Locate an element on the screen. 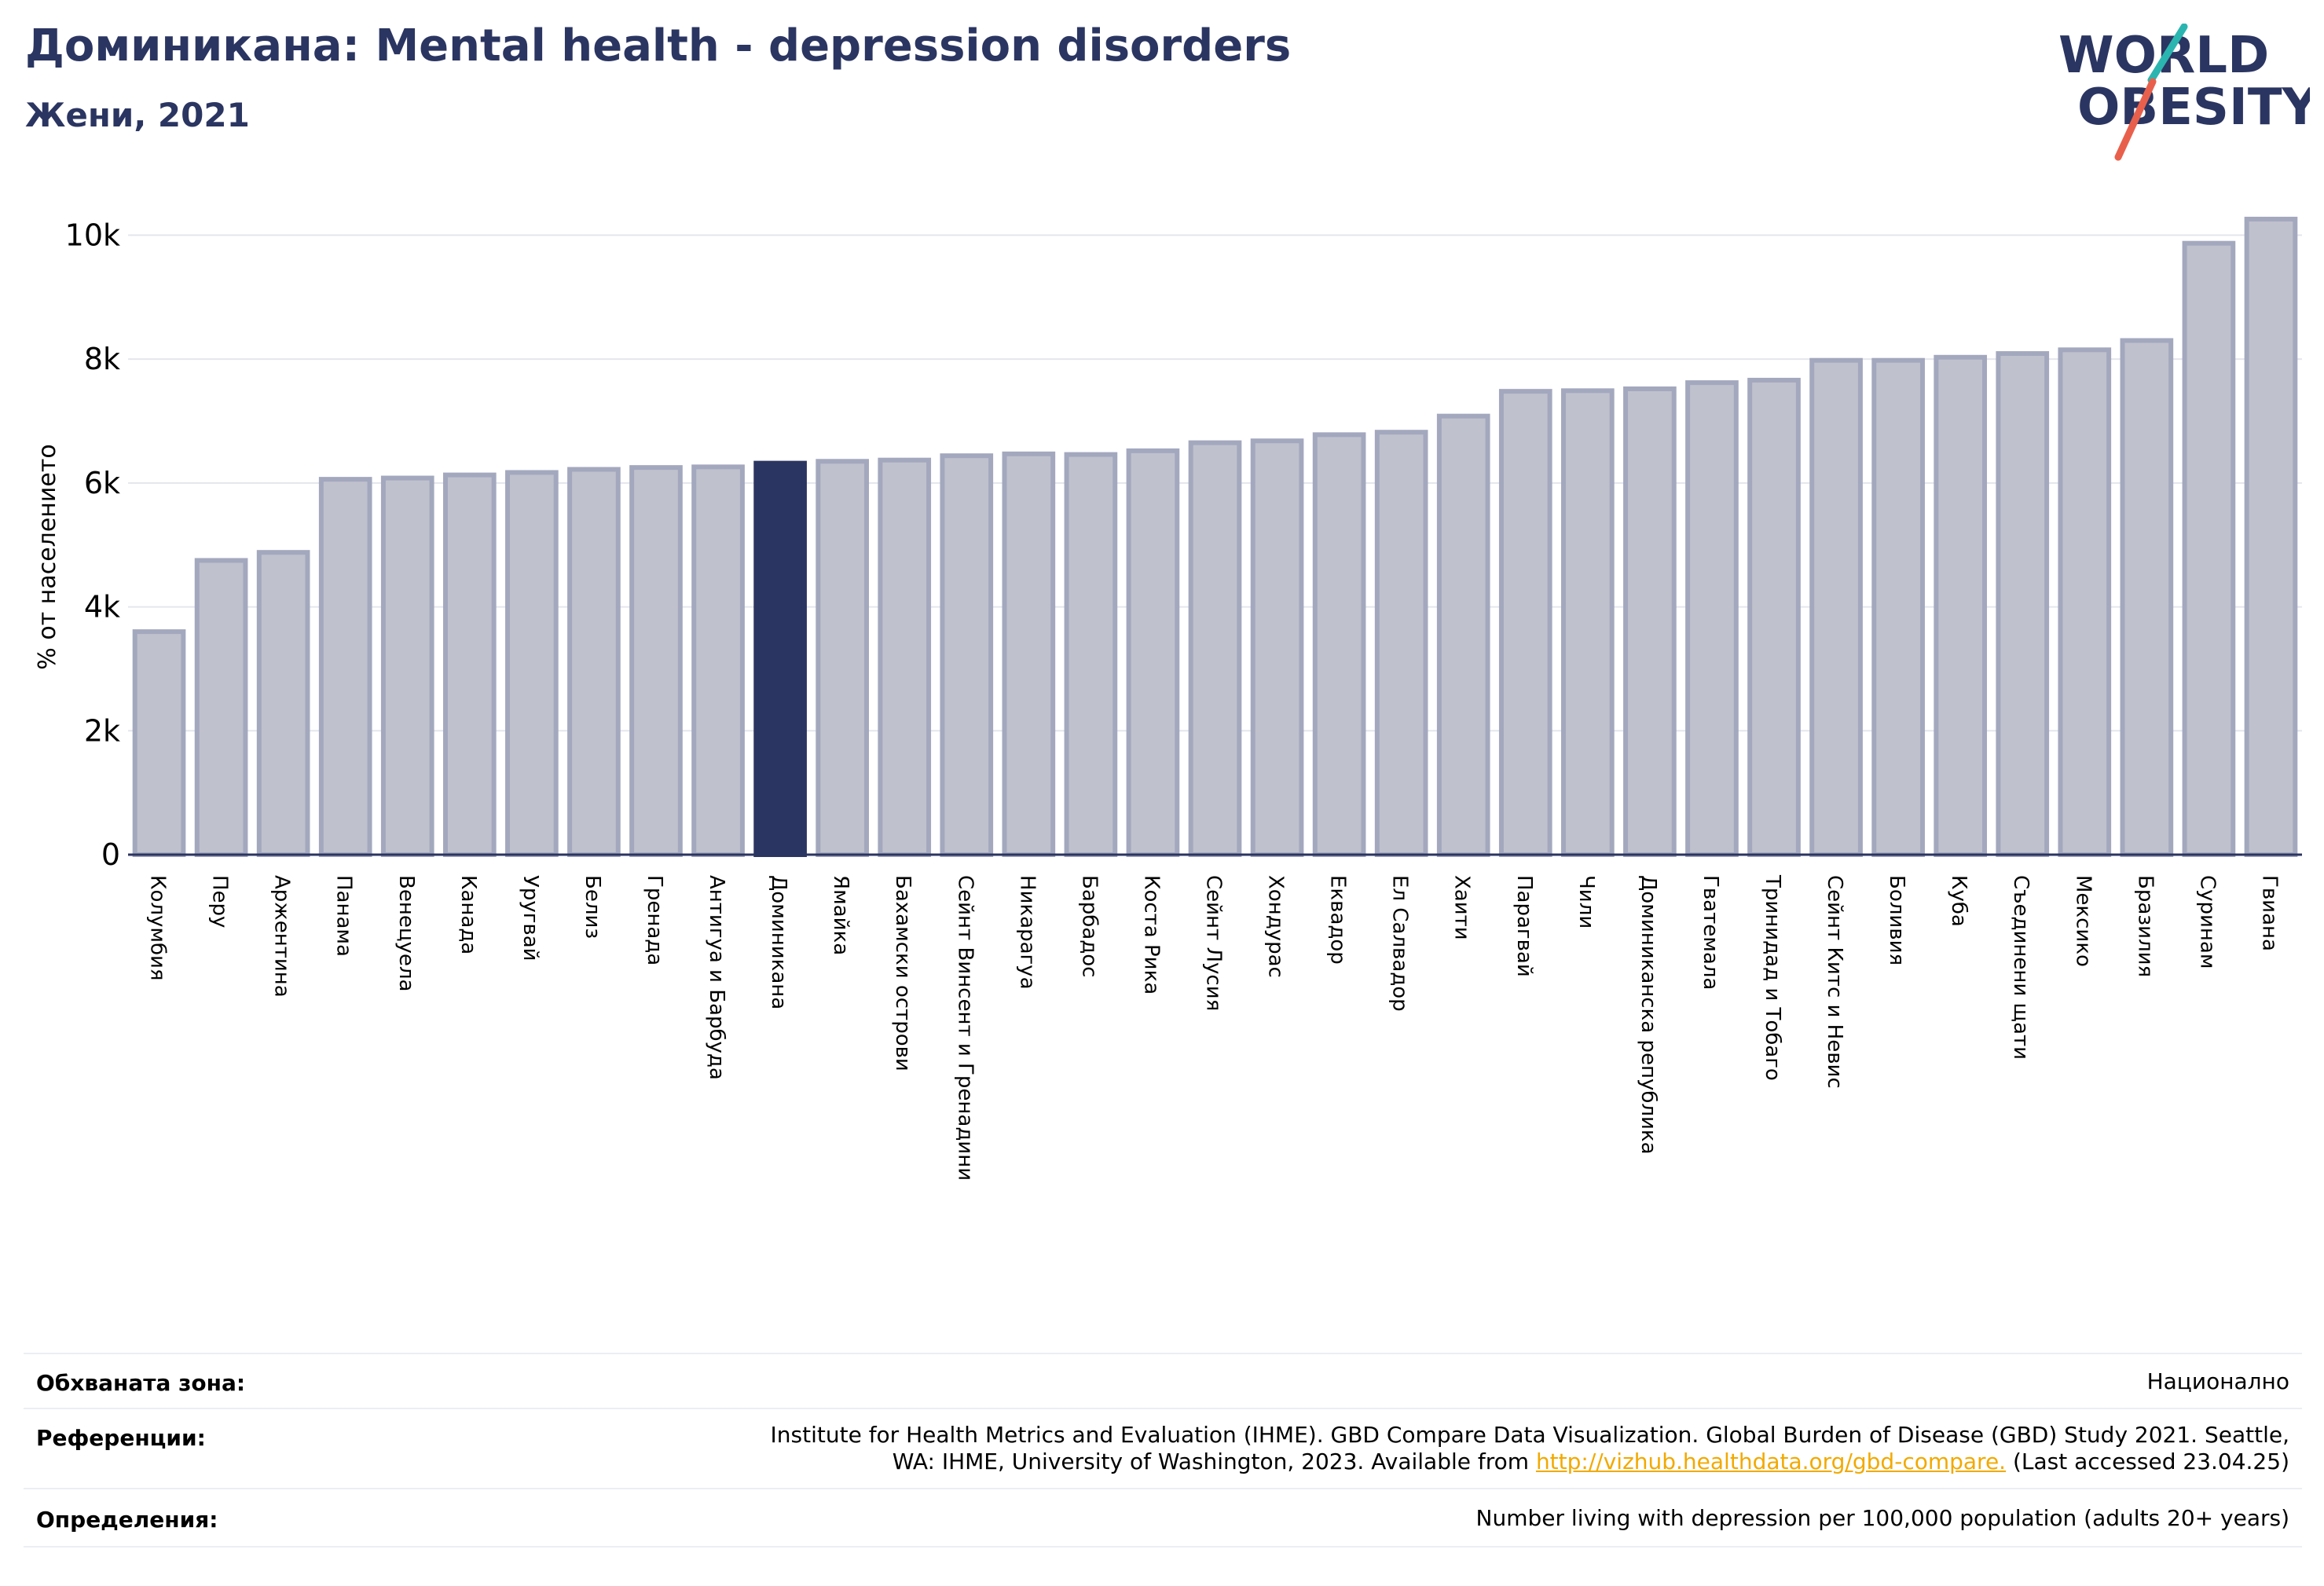 The height and width of the screenshot is (1586, 2324). x-tick-label: Коста Рика is located at coordinates (1151, 935).